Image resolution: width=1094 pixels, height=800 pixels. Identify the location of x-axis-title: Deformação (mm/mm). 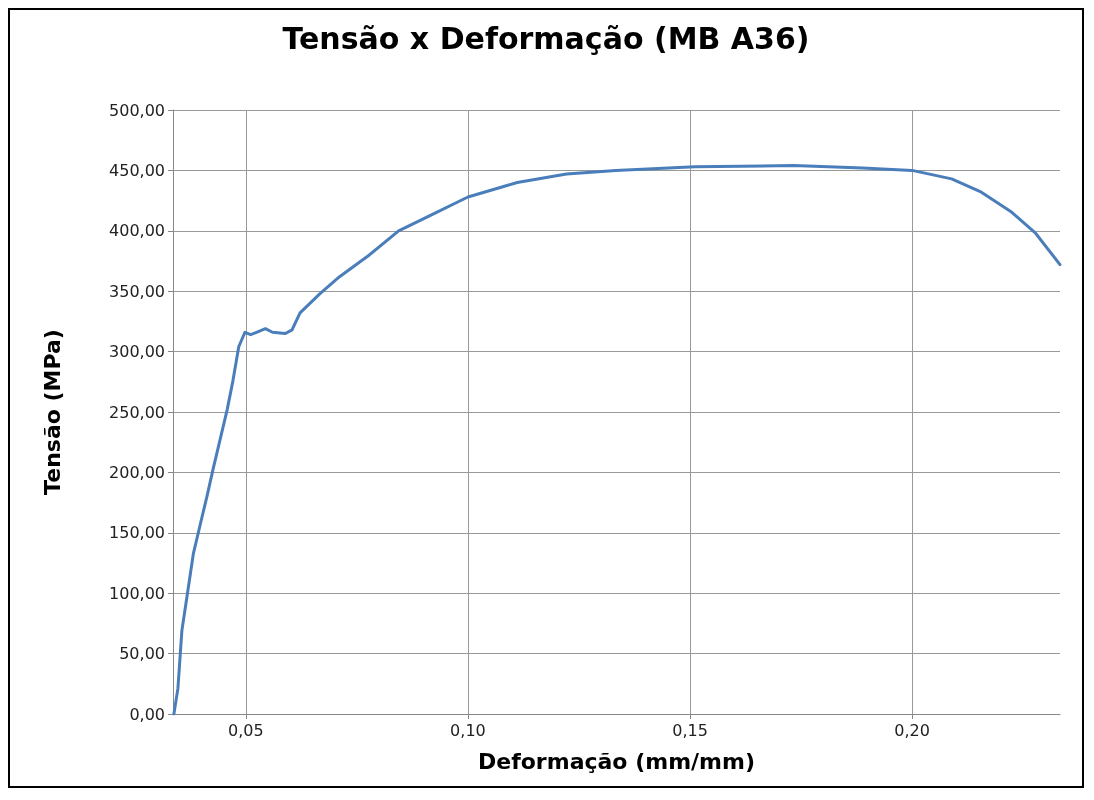
(616, 761).